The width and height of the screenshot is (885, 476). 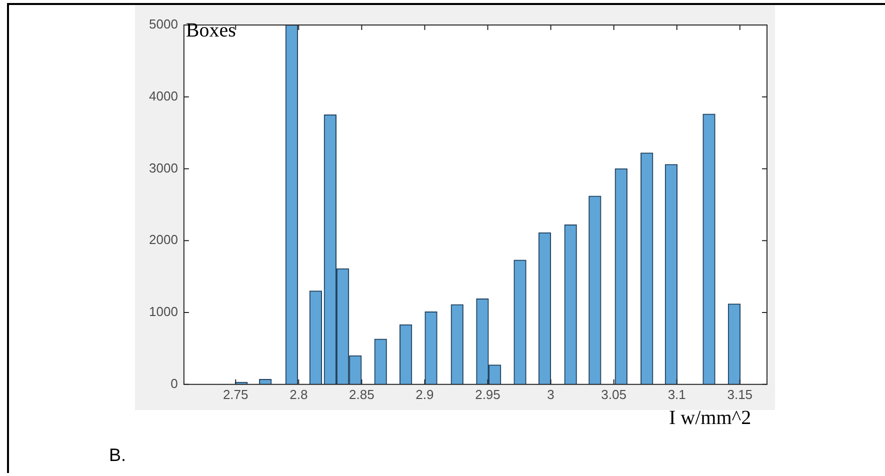 What do you see at coordinates (211, 30) in the screenshot?
I see `y-axis-title: Boxes` at bounding box center [211, 30].